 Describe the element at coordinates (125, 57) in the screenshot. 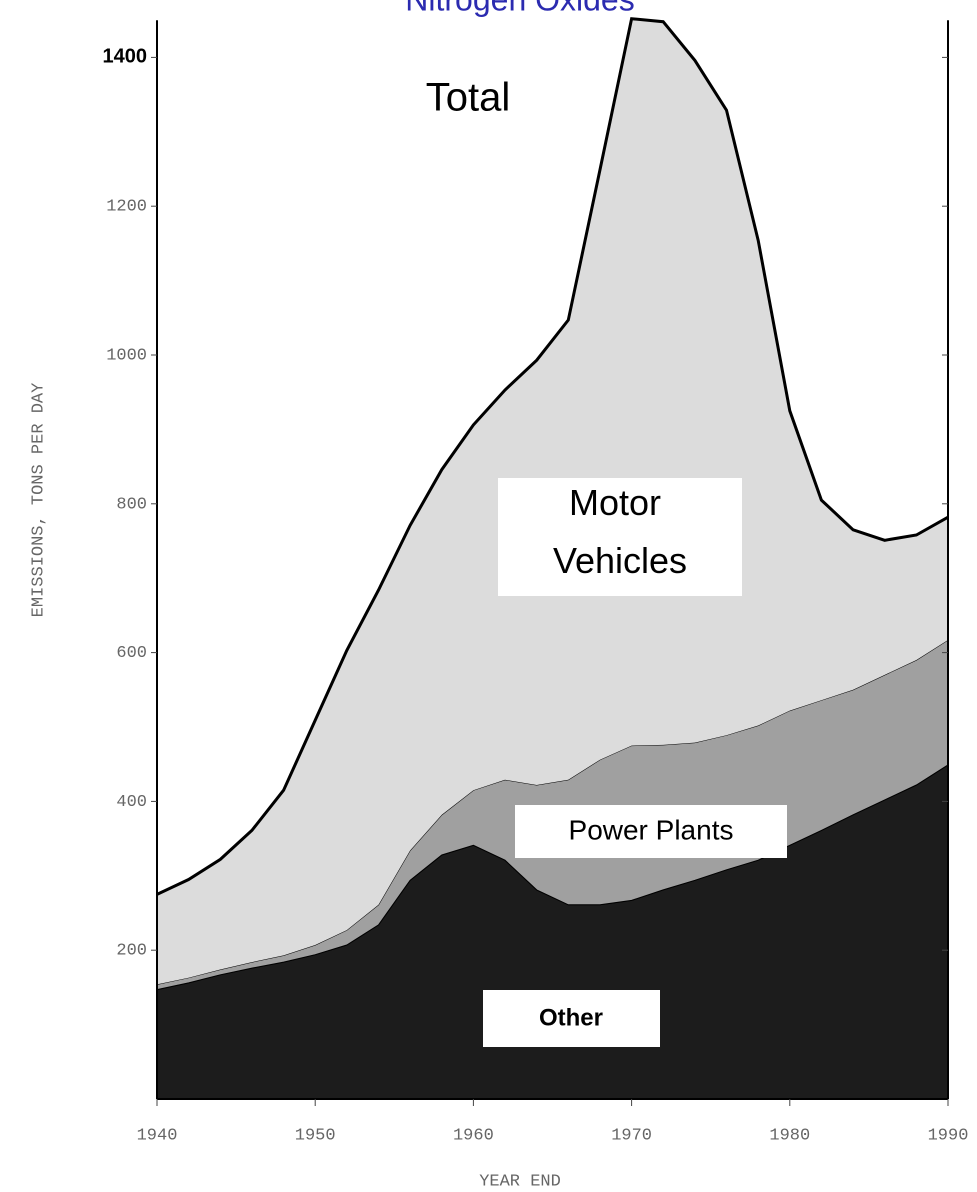

I see `y-tick-label: 1400` at that location.